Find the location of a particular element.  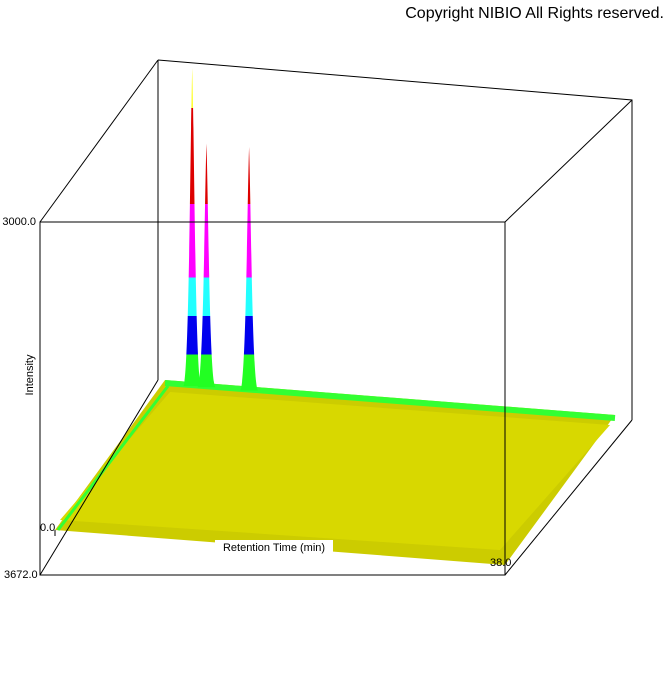

baseline-ridge is located at coordinates (390, 400).